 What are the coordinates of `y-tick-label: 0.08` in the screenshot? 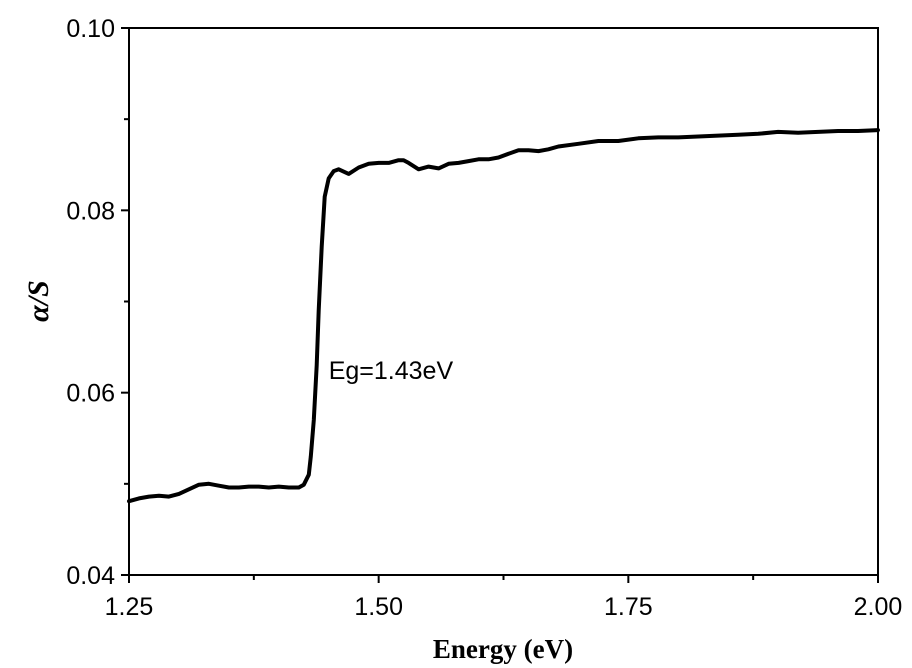 It's located at (90, 211).